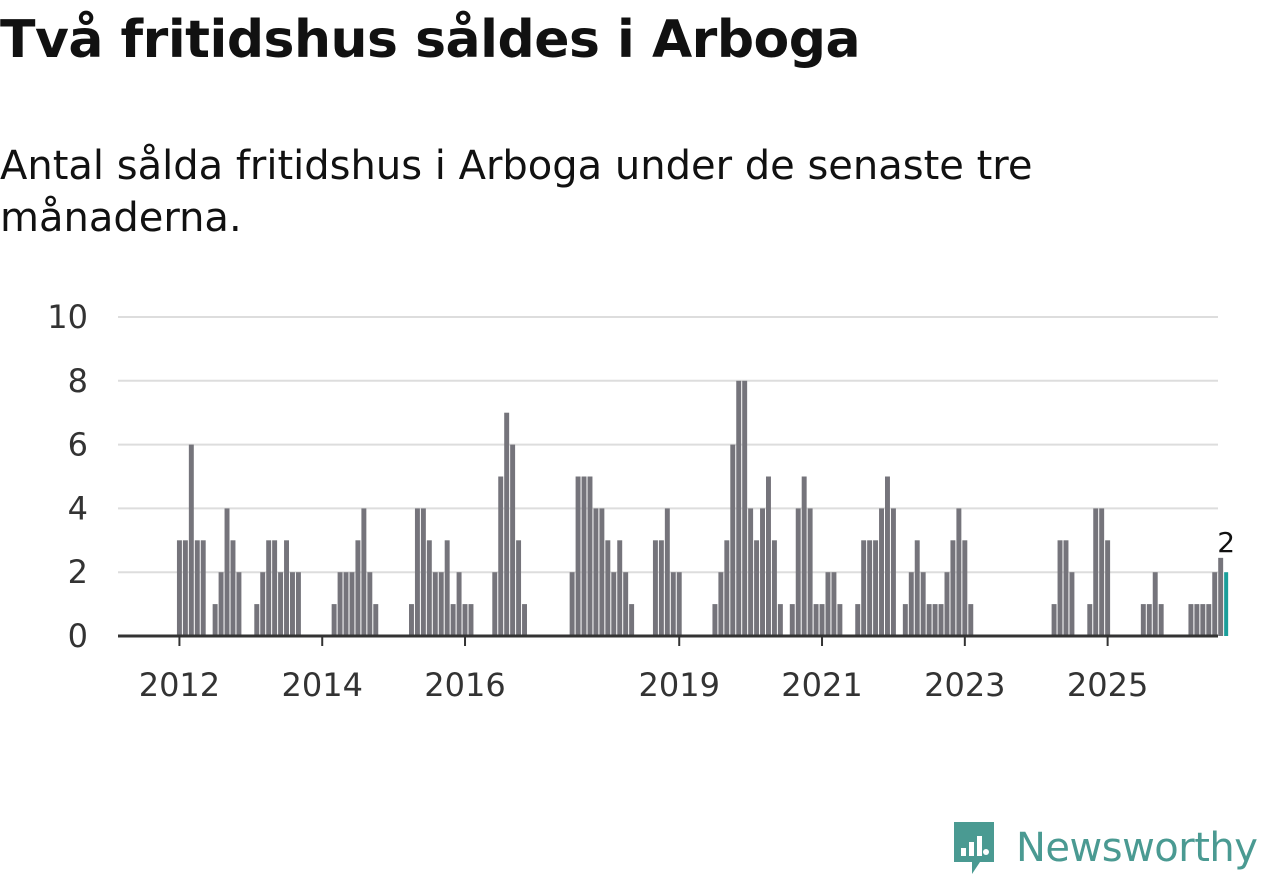  What do you see at coordinates (464, 685) in the screenshot?
I see `x-tick-label: 2016` at bounding box center [464, 685].